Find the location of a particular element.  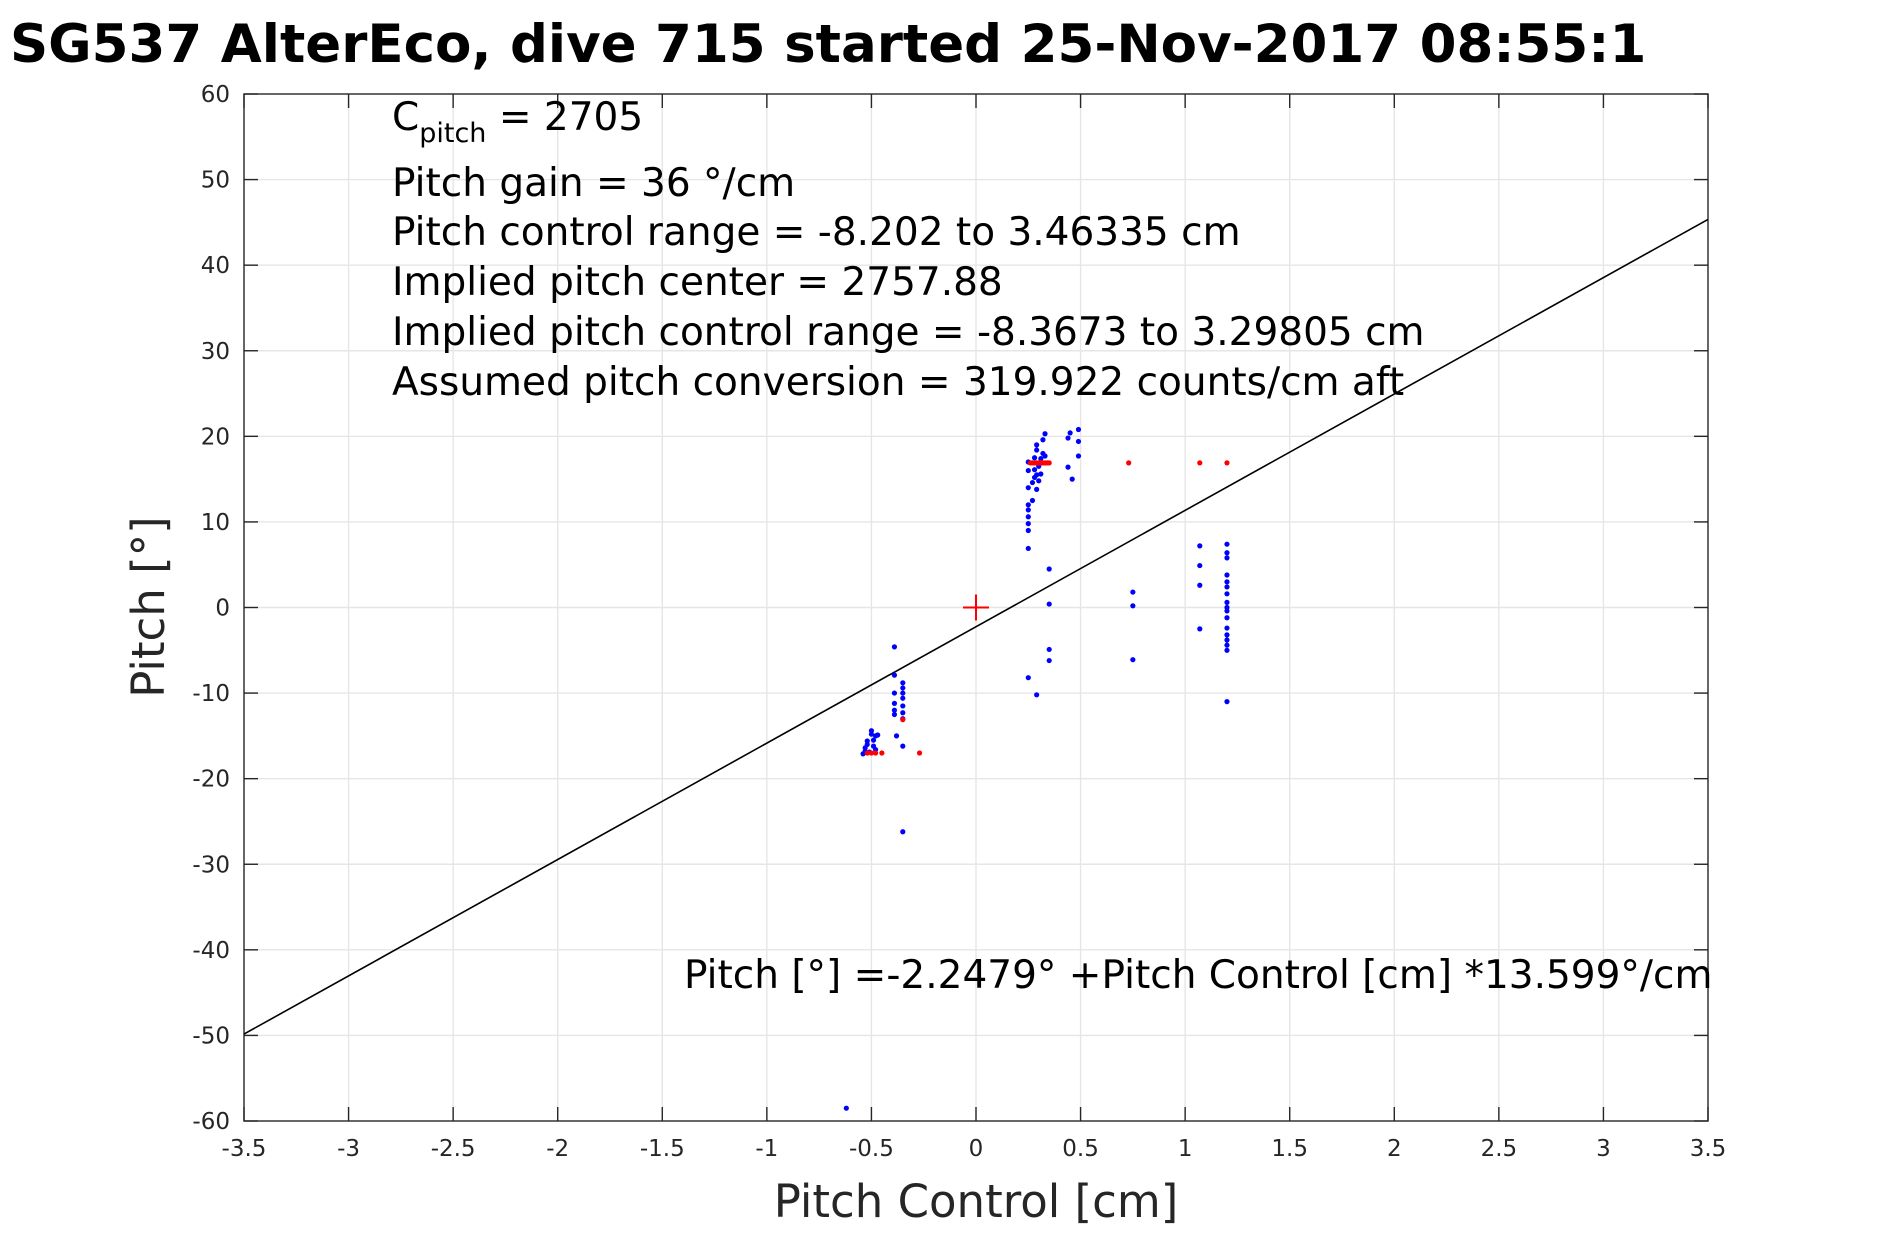

x-tick-label: -2.5 is located at coordinates (453, 1149).